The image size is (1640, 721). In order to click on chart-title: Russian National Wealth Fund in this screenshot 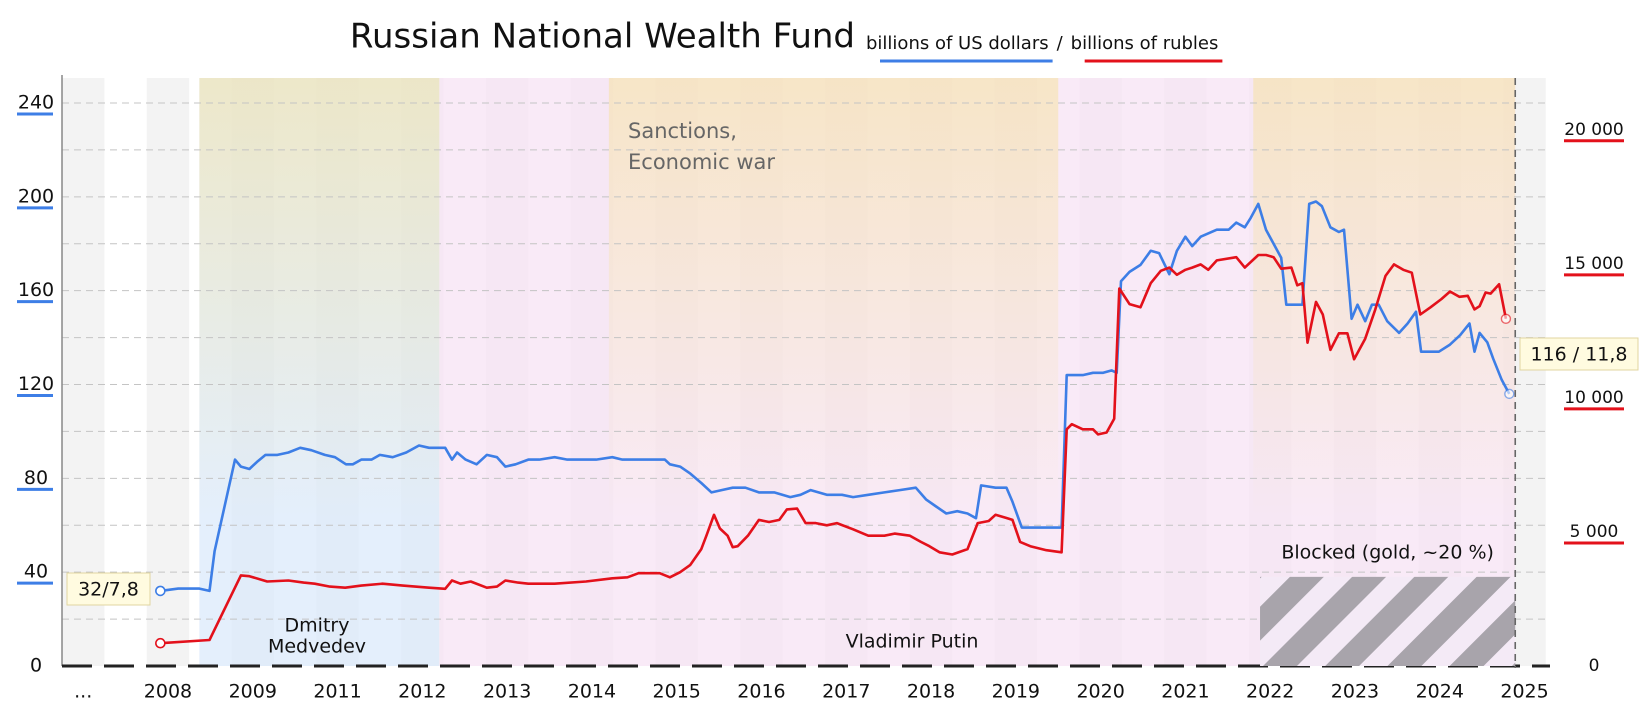, I will do `click(602, 37)`.